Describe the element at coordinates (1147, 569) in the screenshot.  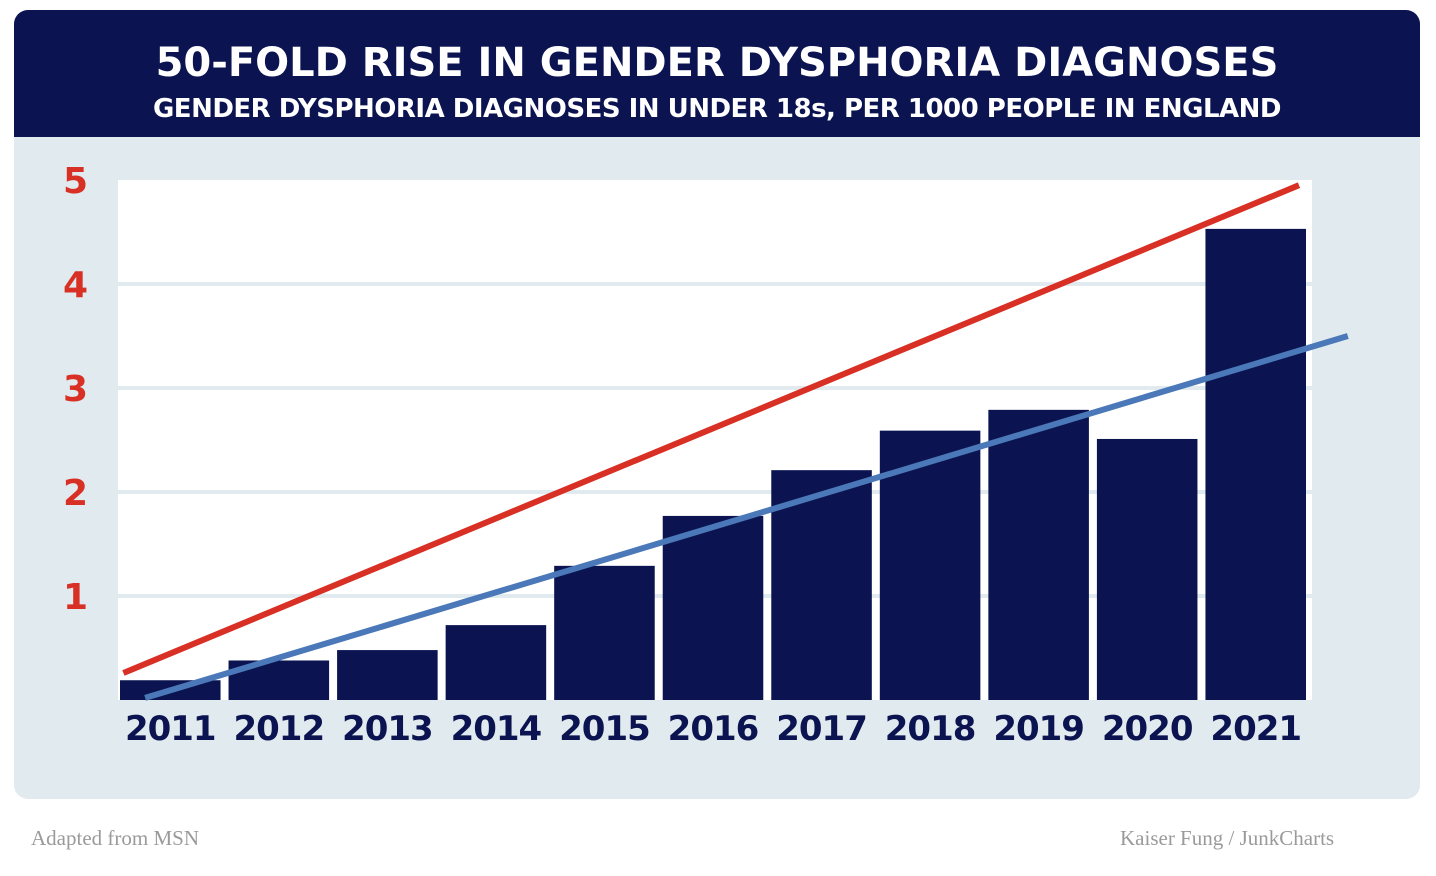
I see `bar-2020` at that location.